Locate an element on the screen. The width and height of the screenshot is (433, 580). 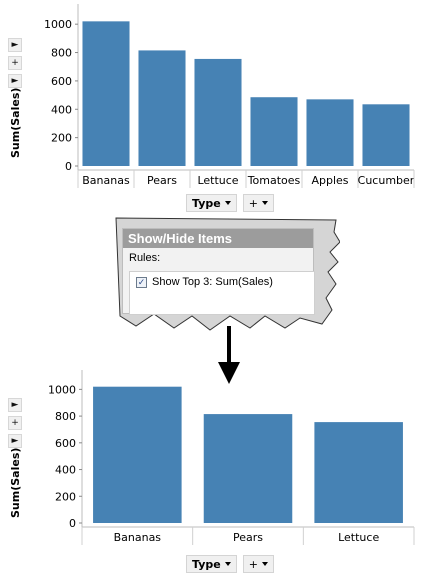
bottom-add-axis-button: + is located at coordinates (258, 564).